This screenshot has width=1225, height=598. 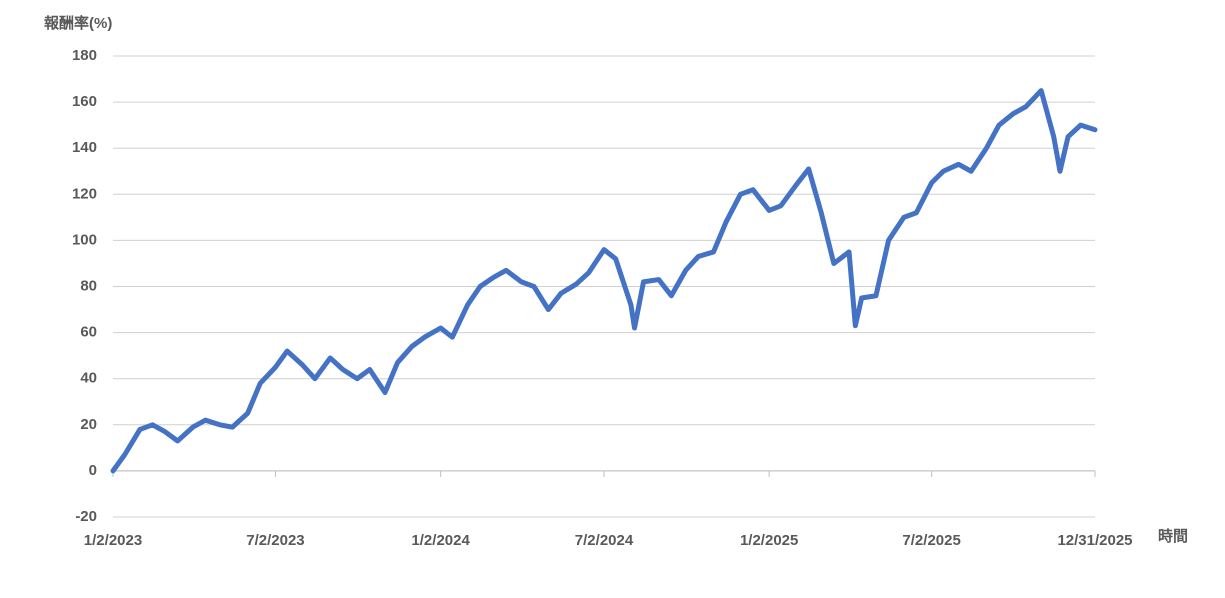 What do you see at coordinates (1094, 540) in the screenshot?
I see `x-tick-label: 12/31/2025` at bounding box center [1094, 540].